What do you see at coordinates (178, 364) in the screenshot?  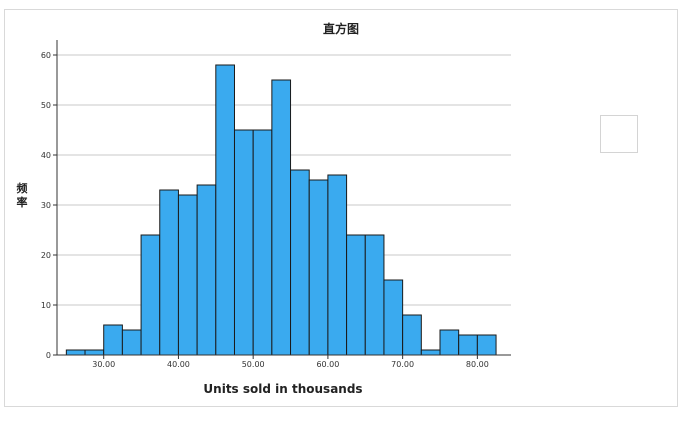 I see `x-tick-label: 40.00` at bounding box center [178, 364].